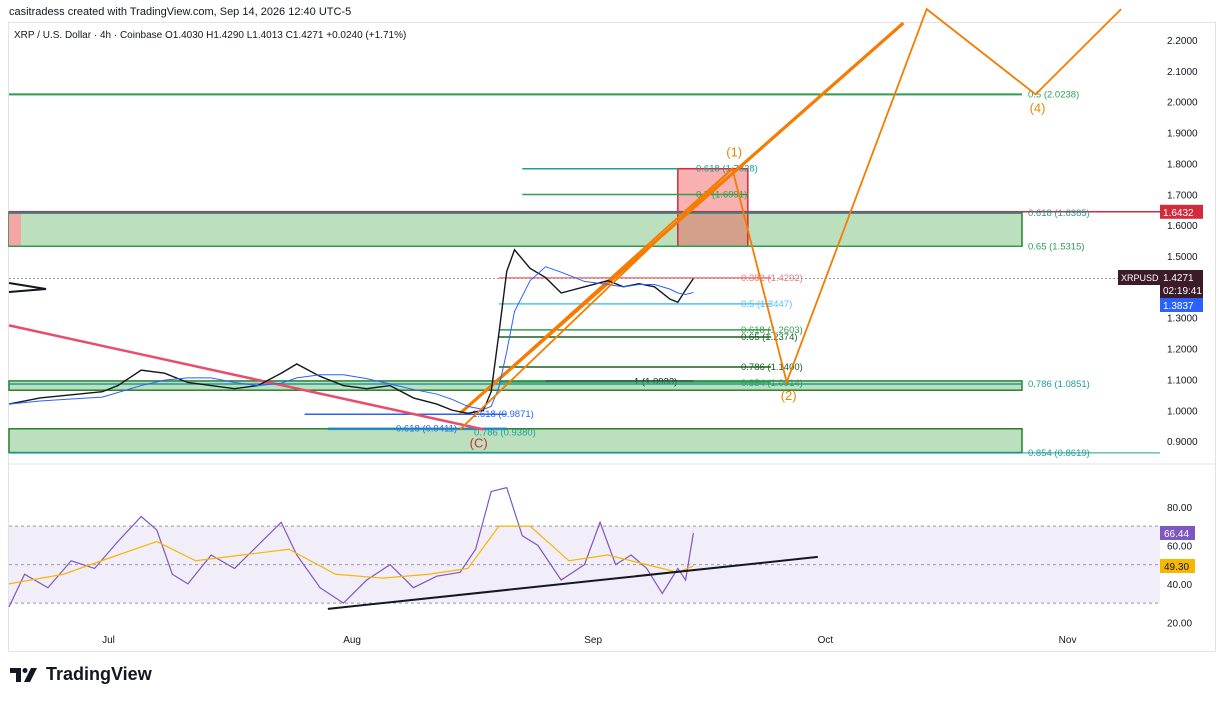 This screenshot has width=1224, height=702. I want to click on rsi-tick-label: 20.00, so click(1179, 623).